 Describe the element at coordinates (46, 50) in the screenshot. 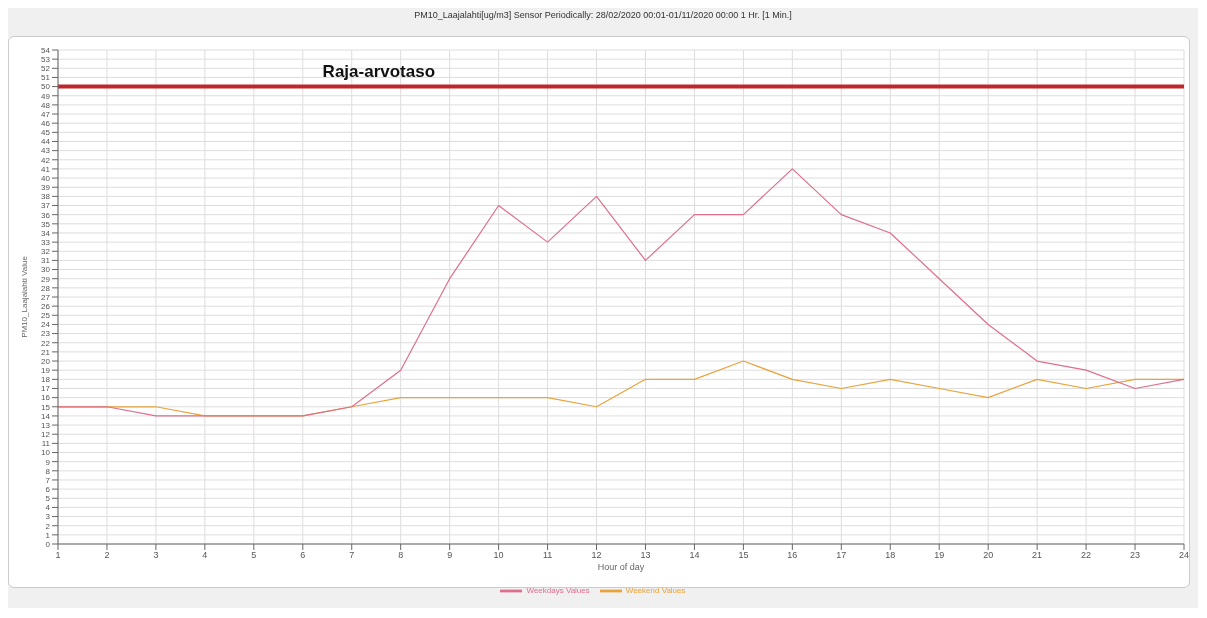

I see `y-tick-label: 54` at that location.